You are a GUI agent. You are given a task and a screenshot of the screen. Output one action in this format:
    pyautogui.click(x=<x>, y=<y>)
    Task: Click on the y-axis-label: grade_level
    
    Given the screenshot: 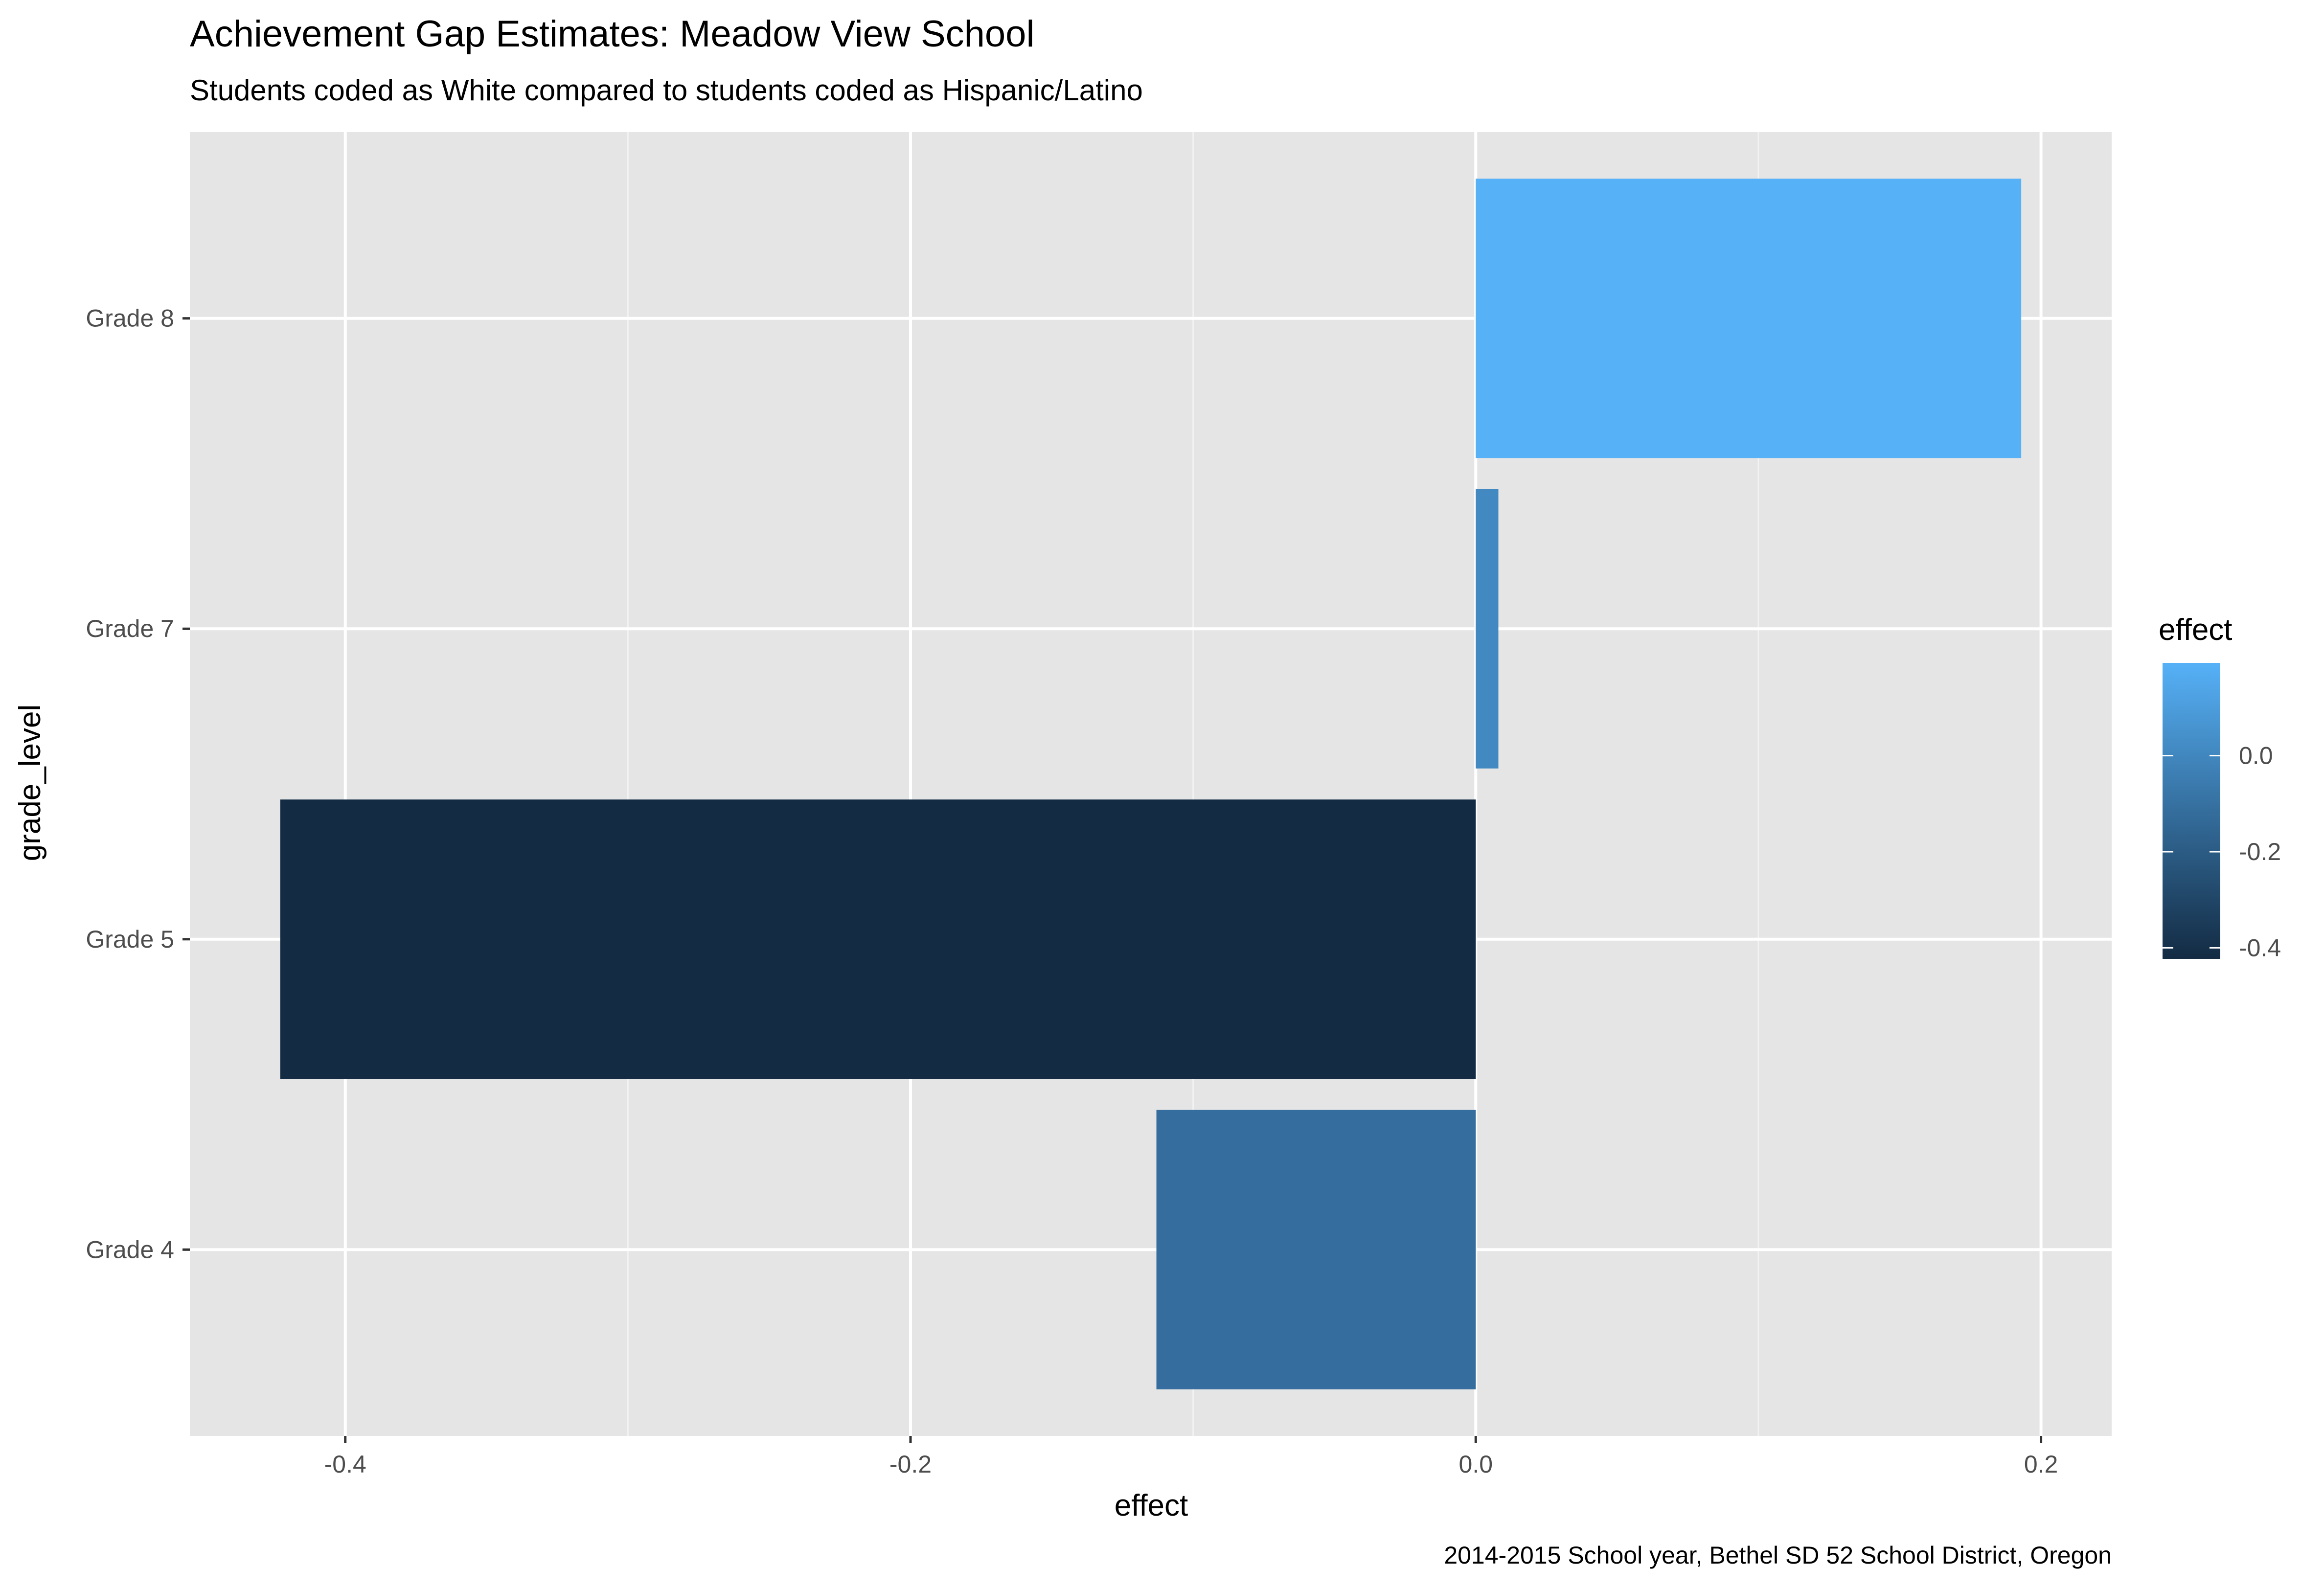 What is the action you would take?
    pyautogui.click(x=30, y=783)
    